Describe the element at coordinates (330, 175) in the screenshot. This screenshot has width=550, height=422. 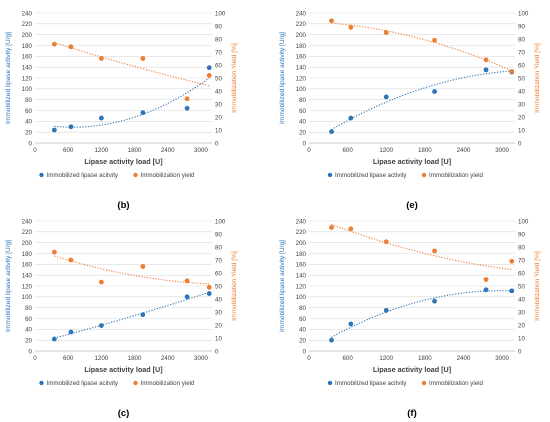
I see `legend-marker` at that location.